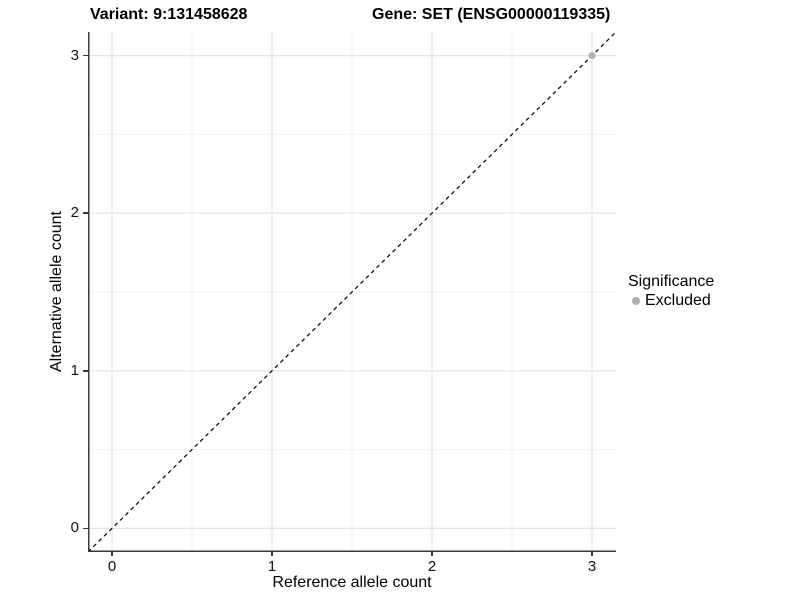  Describe the element at coordinates (671, 281) in the screenshot. I see `legend-title: Significance` at that location.